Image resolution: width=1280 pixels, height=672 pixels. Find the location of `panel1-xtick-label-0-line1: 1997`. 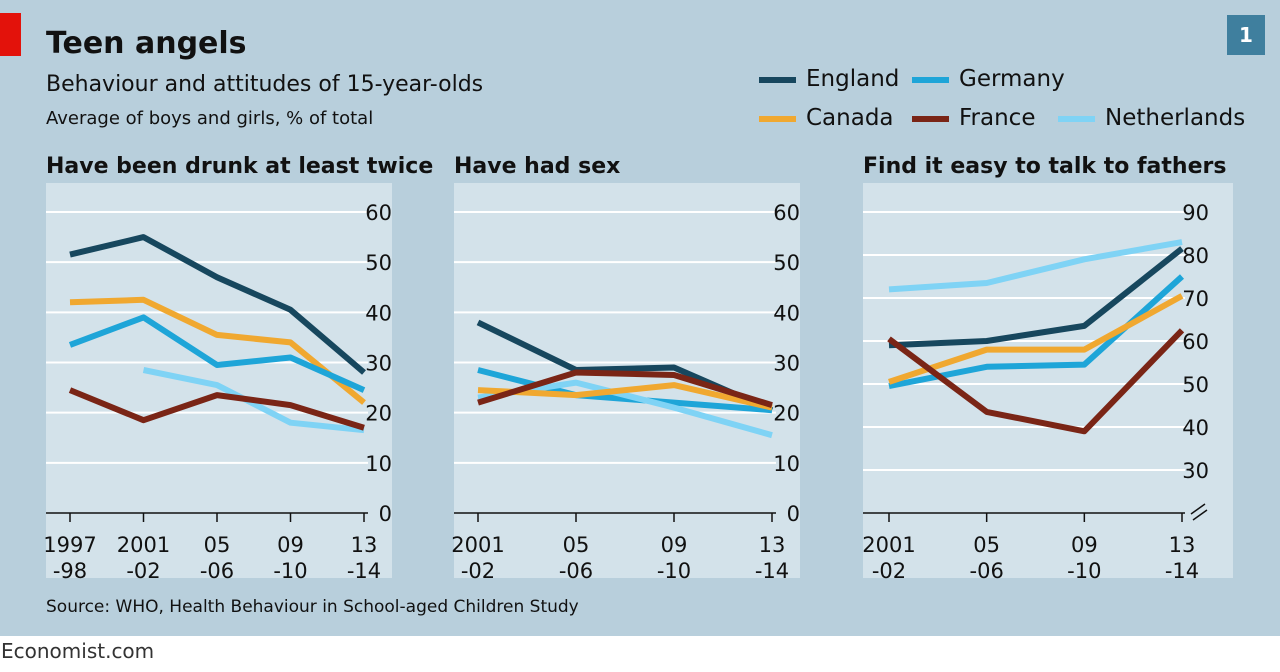

panel1-xtick-label-0-line1: 1997 is located at coordinates (69, 545).